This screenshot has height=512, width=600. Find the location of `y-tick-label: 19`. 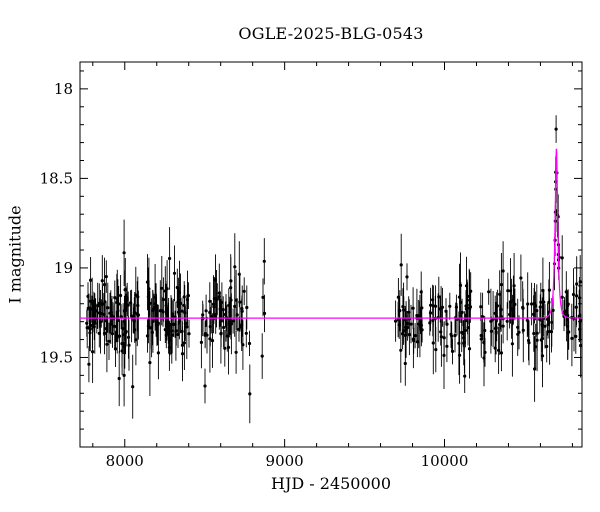

y-tick-label: 19 is located at coordinates (63, 268).